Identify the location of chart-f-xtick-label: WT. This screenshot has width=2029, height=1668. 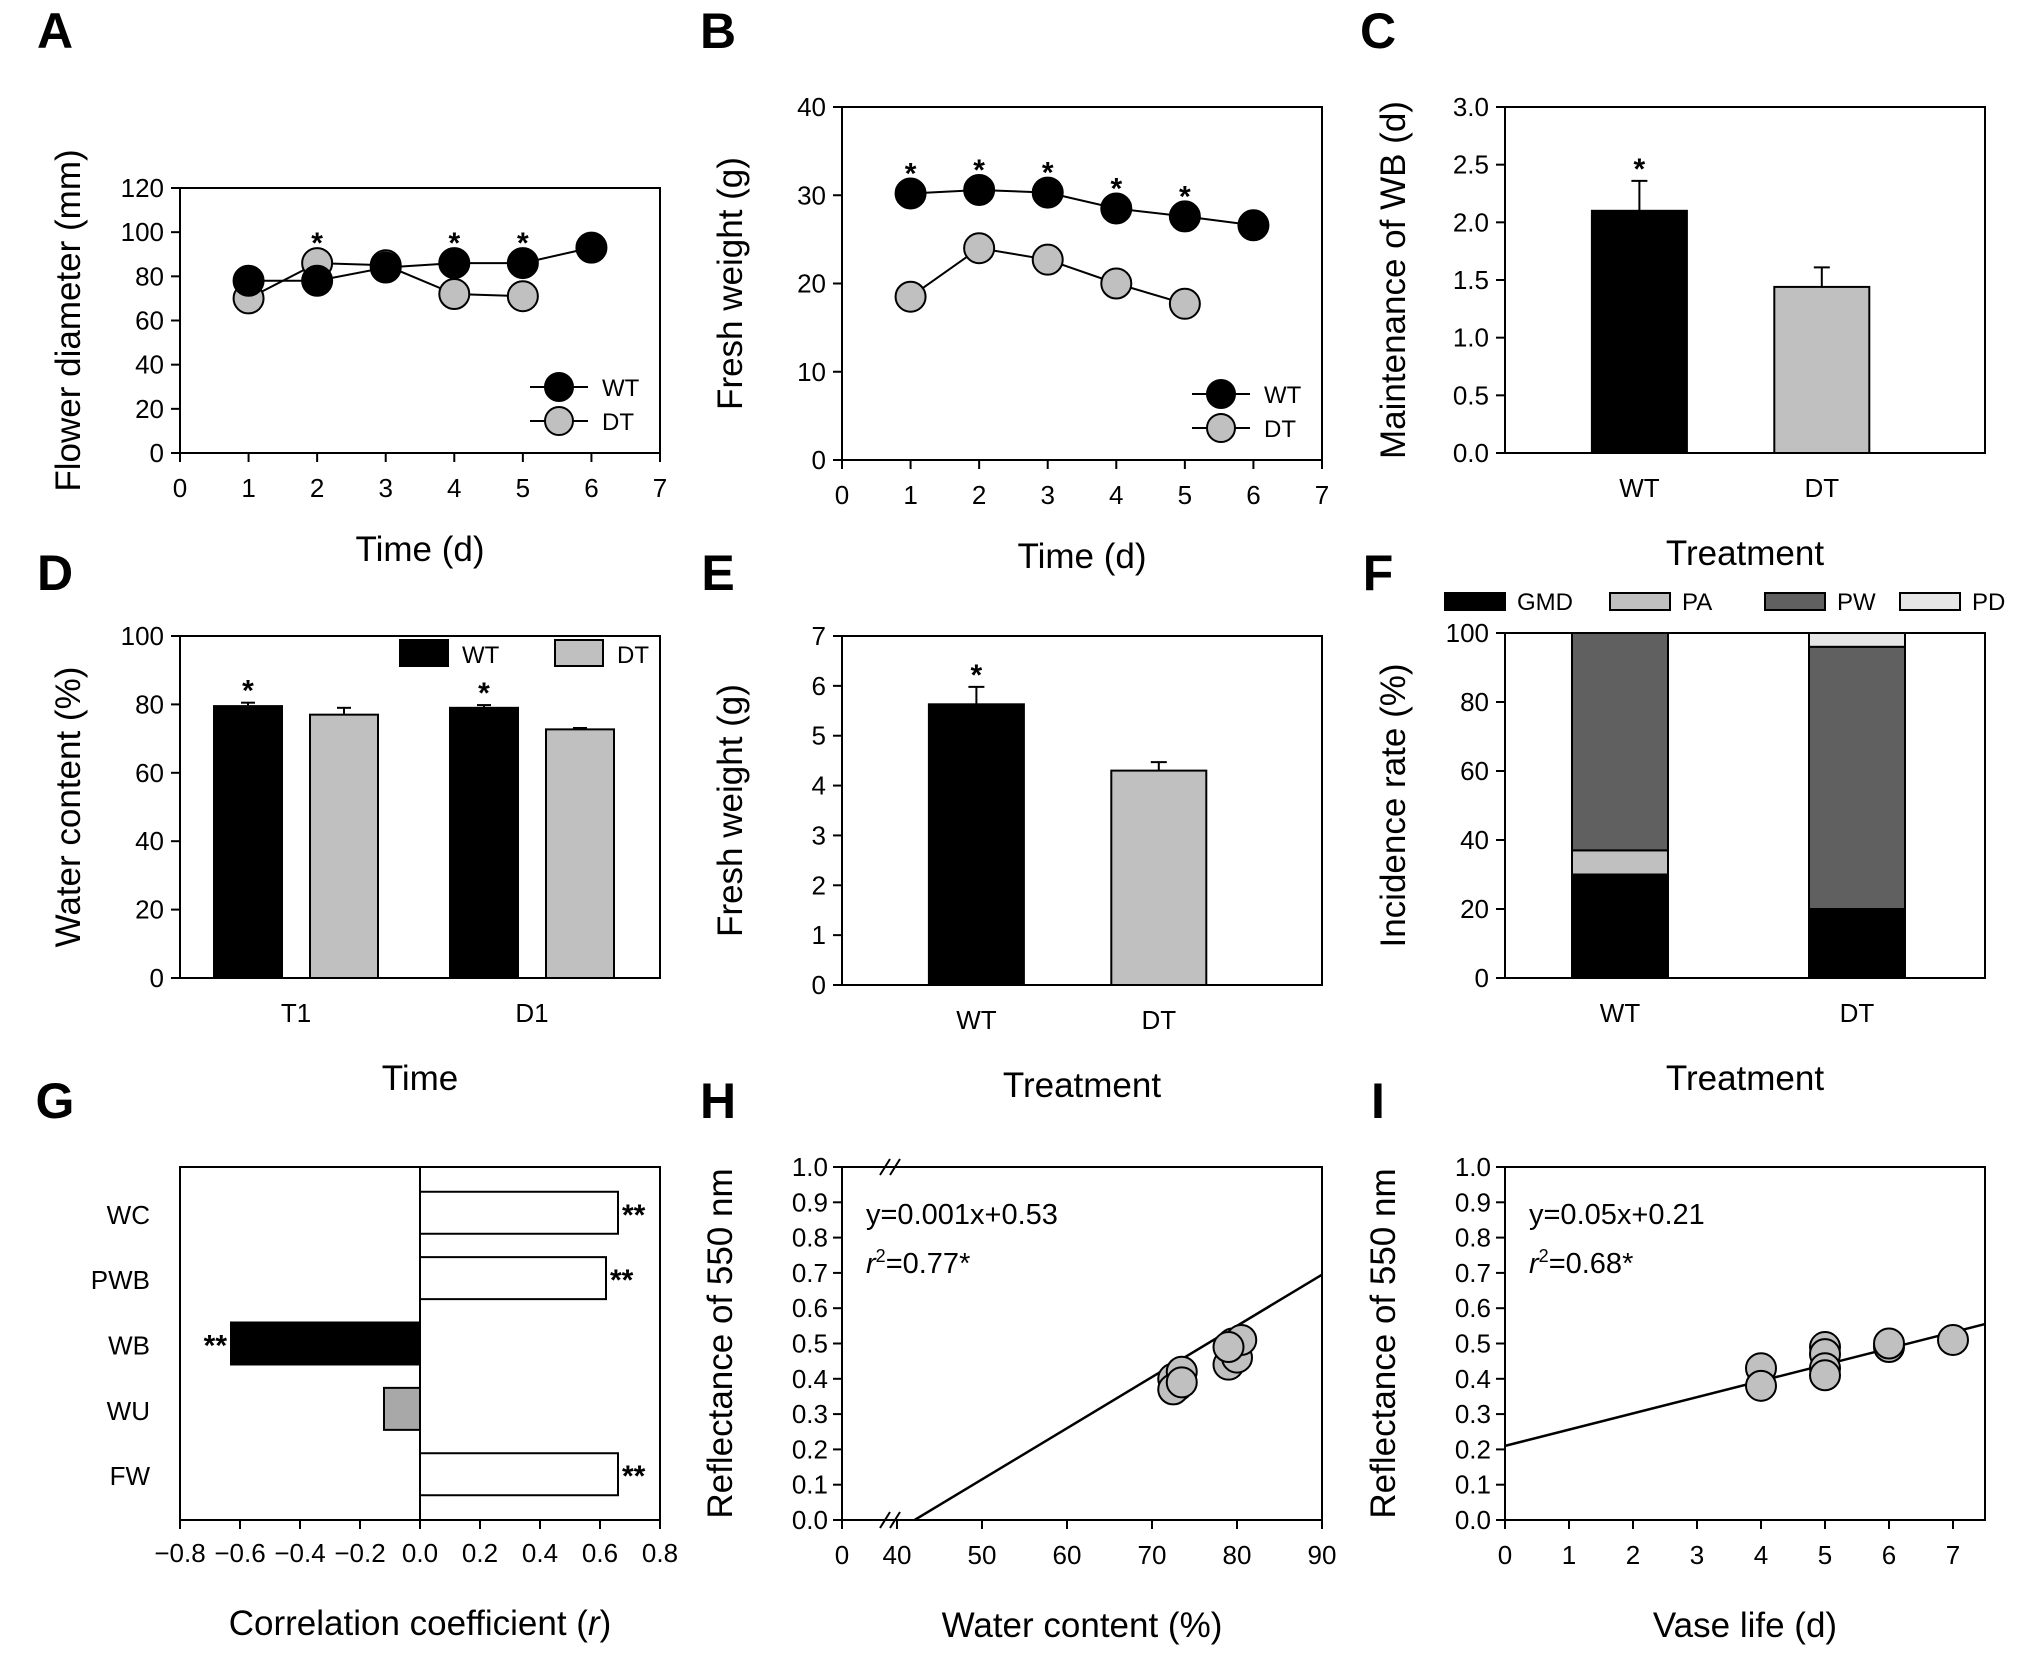
(1620, 1013).